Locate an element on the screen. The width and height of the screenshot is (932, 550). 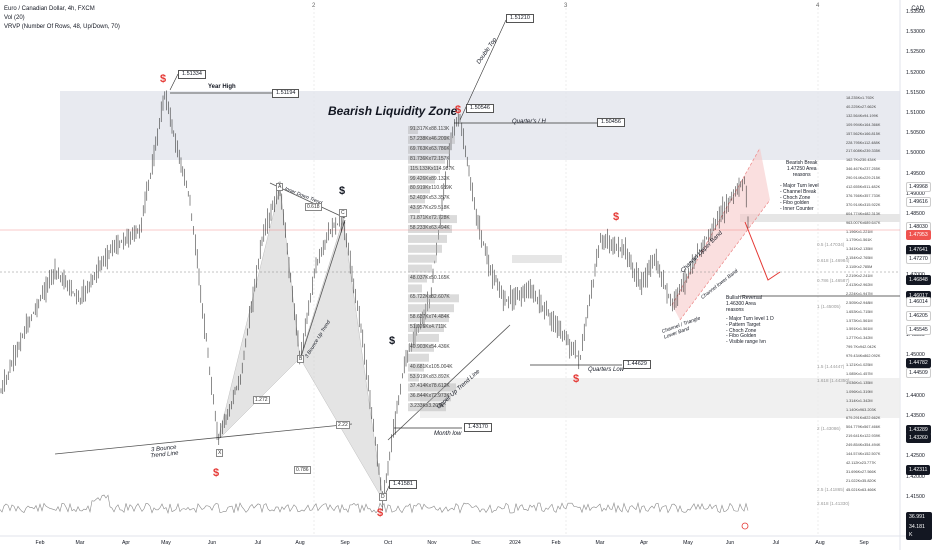
ratio-label-4: 2.22 is located at coordinates (343, 425).